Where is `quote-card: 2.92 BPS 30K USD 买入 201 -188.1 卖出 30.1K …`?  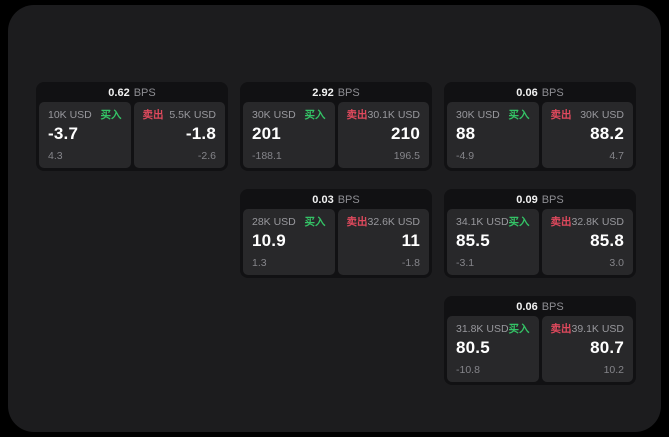 quote-card: 2.92 BPS 30K USD 买入 201 -188.1 卖出 30.1K … is located at coordinates (336, 126).